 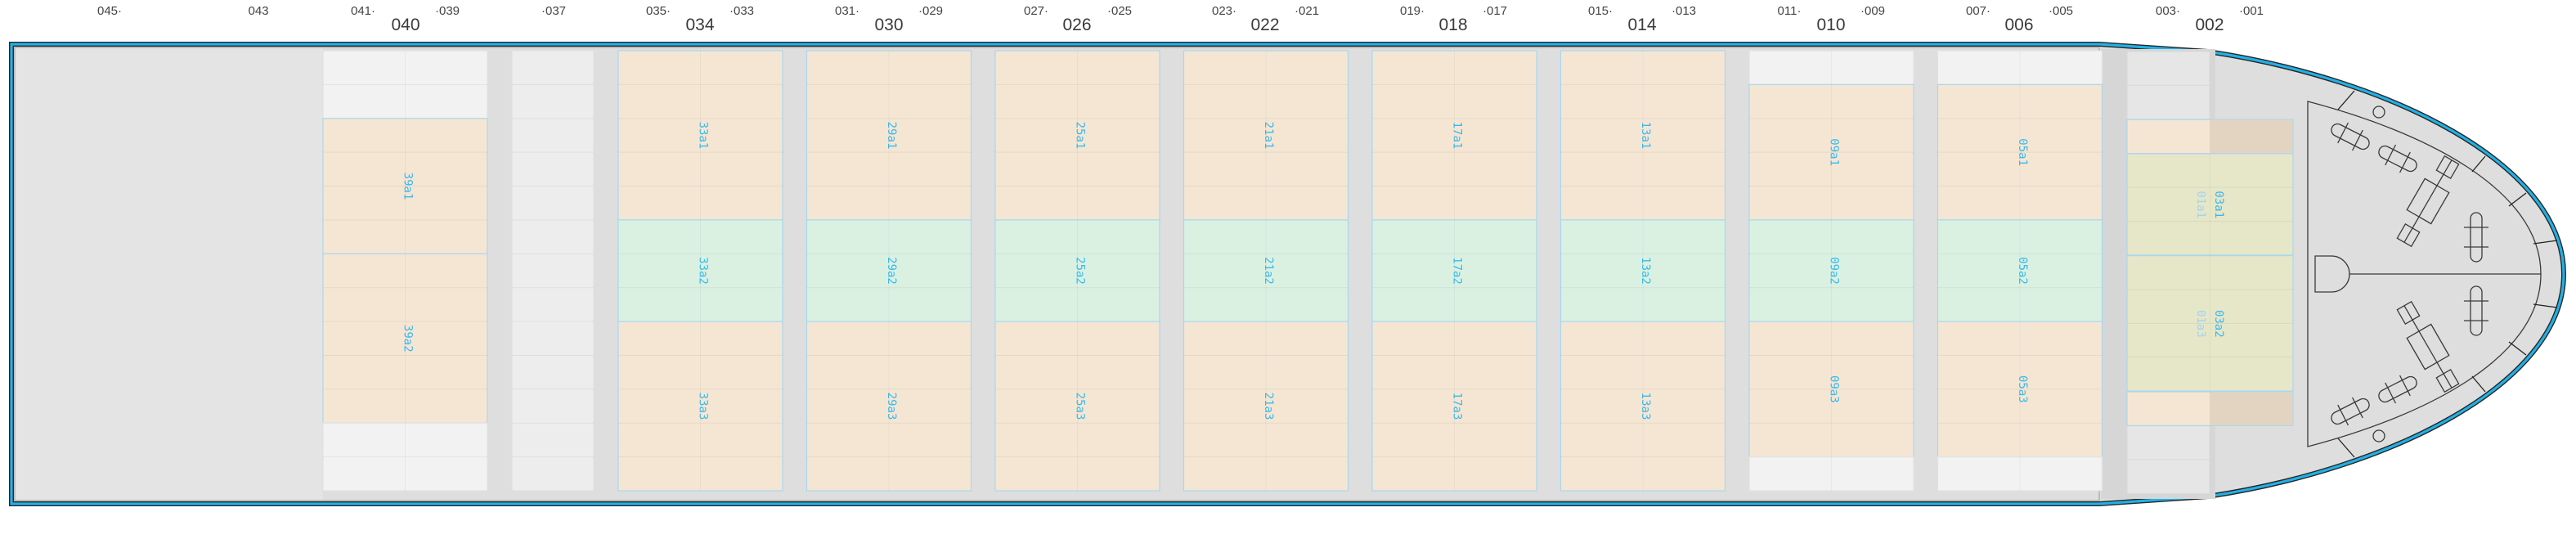 I want to click on frame-label: 043, so click(x=258, y=11).